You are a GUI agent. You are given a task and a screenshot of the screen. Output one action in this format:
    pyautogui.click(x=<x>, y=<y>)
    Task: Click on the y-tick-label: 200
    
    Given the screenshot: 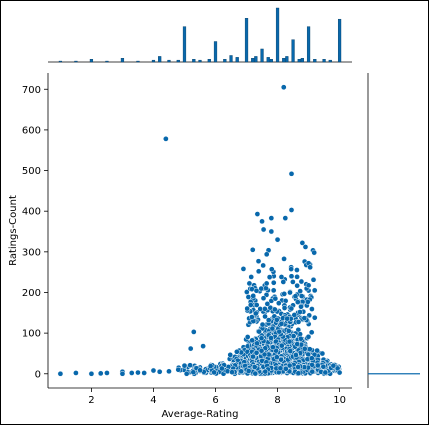 What is the action you would take?
    pyautogui.click(x=31, y=293)
    